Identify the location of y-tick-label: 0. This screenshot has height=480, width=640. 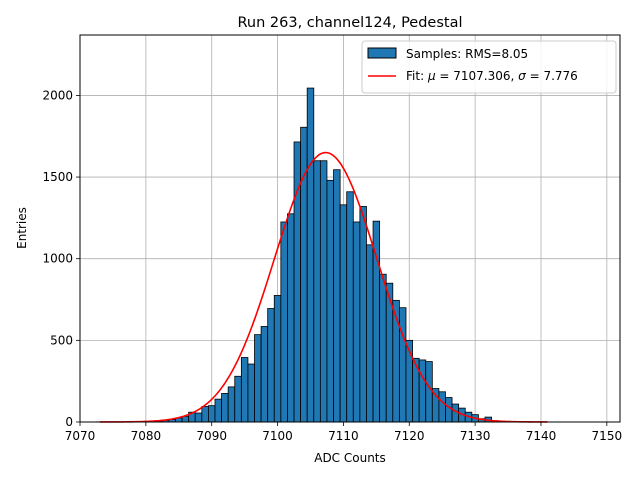
(69, 422).